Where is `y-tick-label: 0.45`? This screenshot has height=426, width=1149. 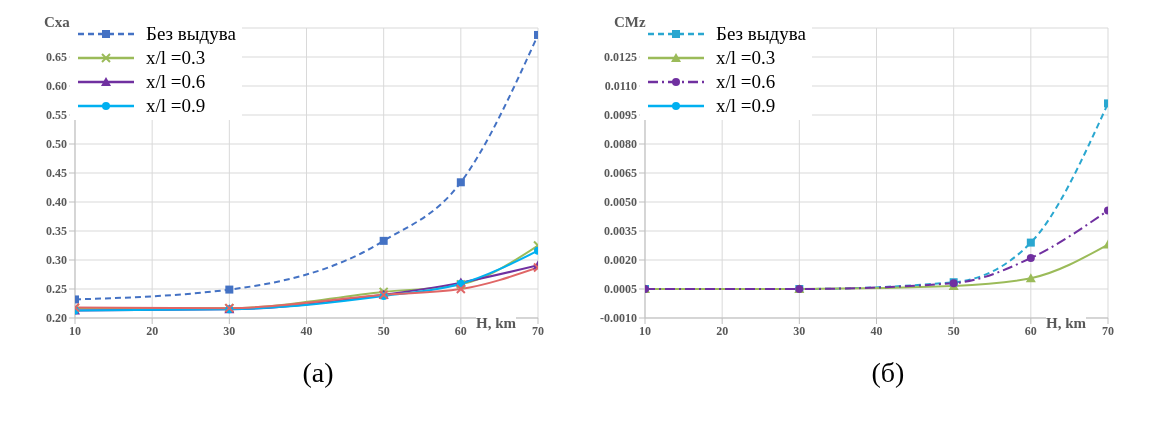
y-tick-label: 0.45 is located at coordinates (56, 173).